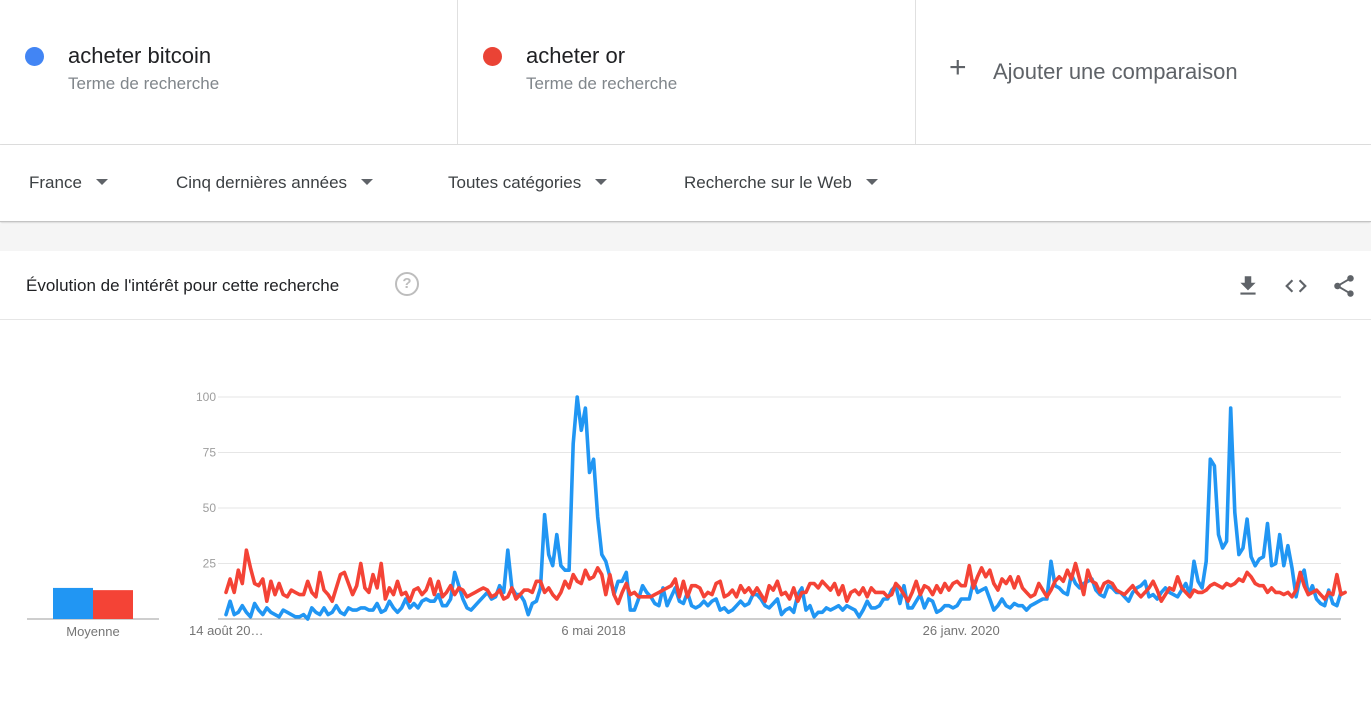  What do you see at coordinates (958, 67) in the screenshot?
I see `plus-icon: +` at bounding box center [958, 67].